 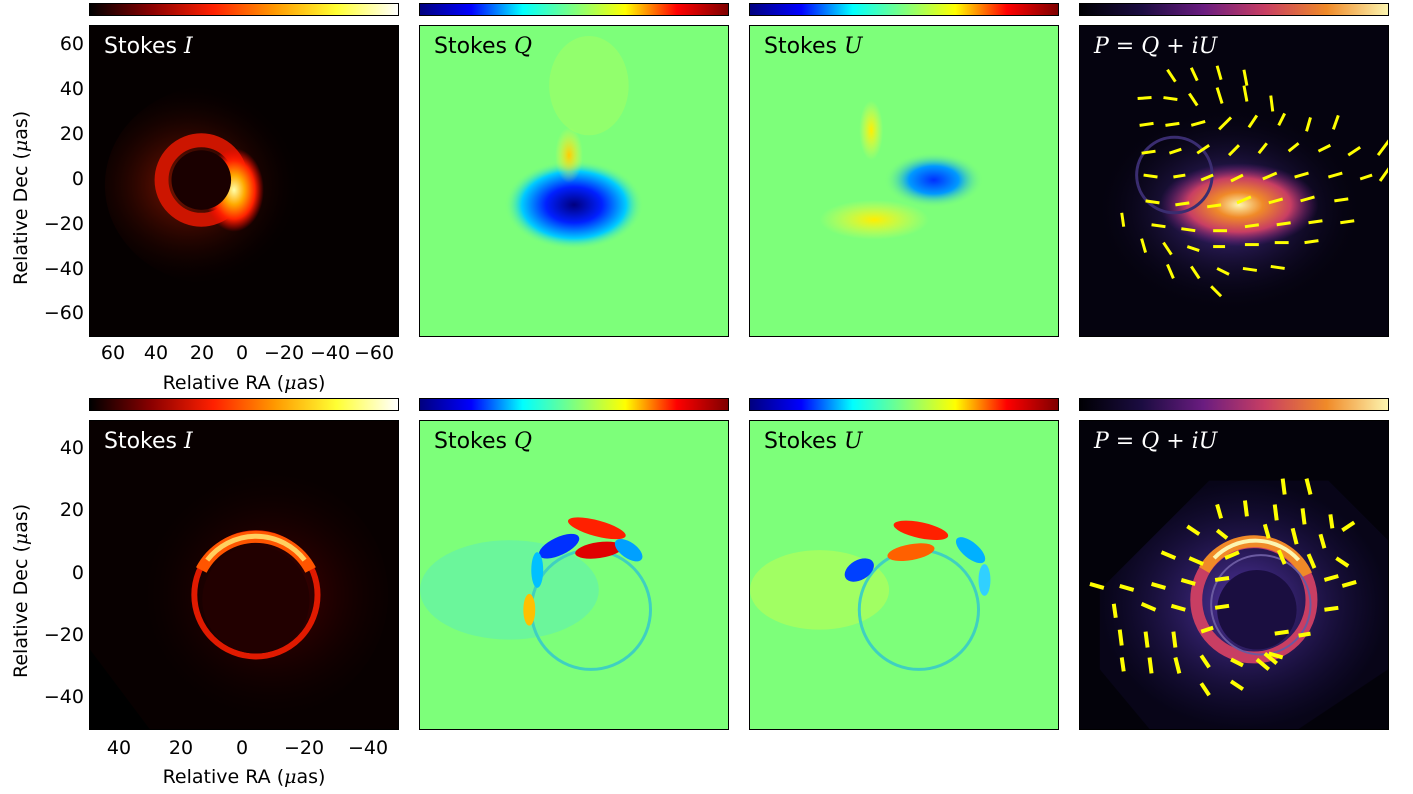 What do you see at coordinates (374, 353) in the screenshot?
I see `x-tick: −60` at bounding box center [374, 353].